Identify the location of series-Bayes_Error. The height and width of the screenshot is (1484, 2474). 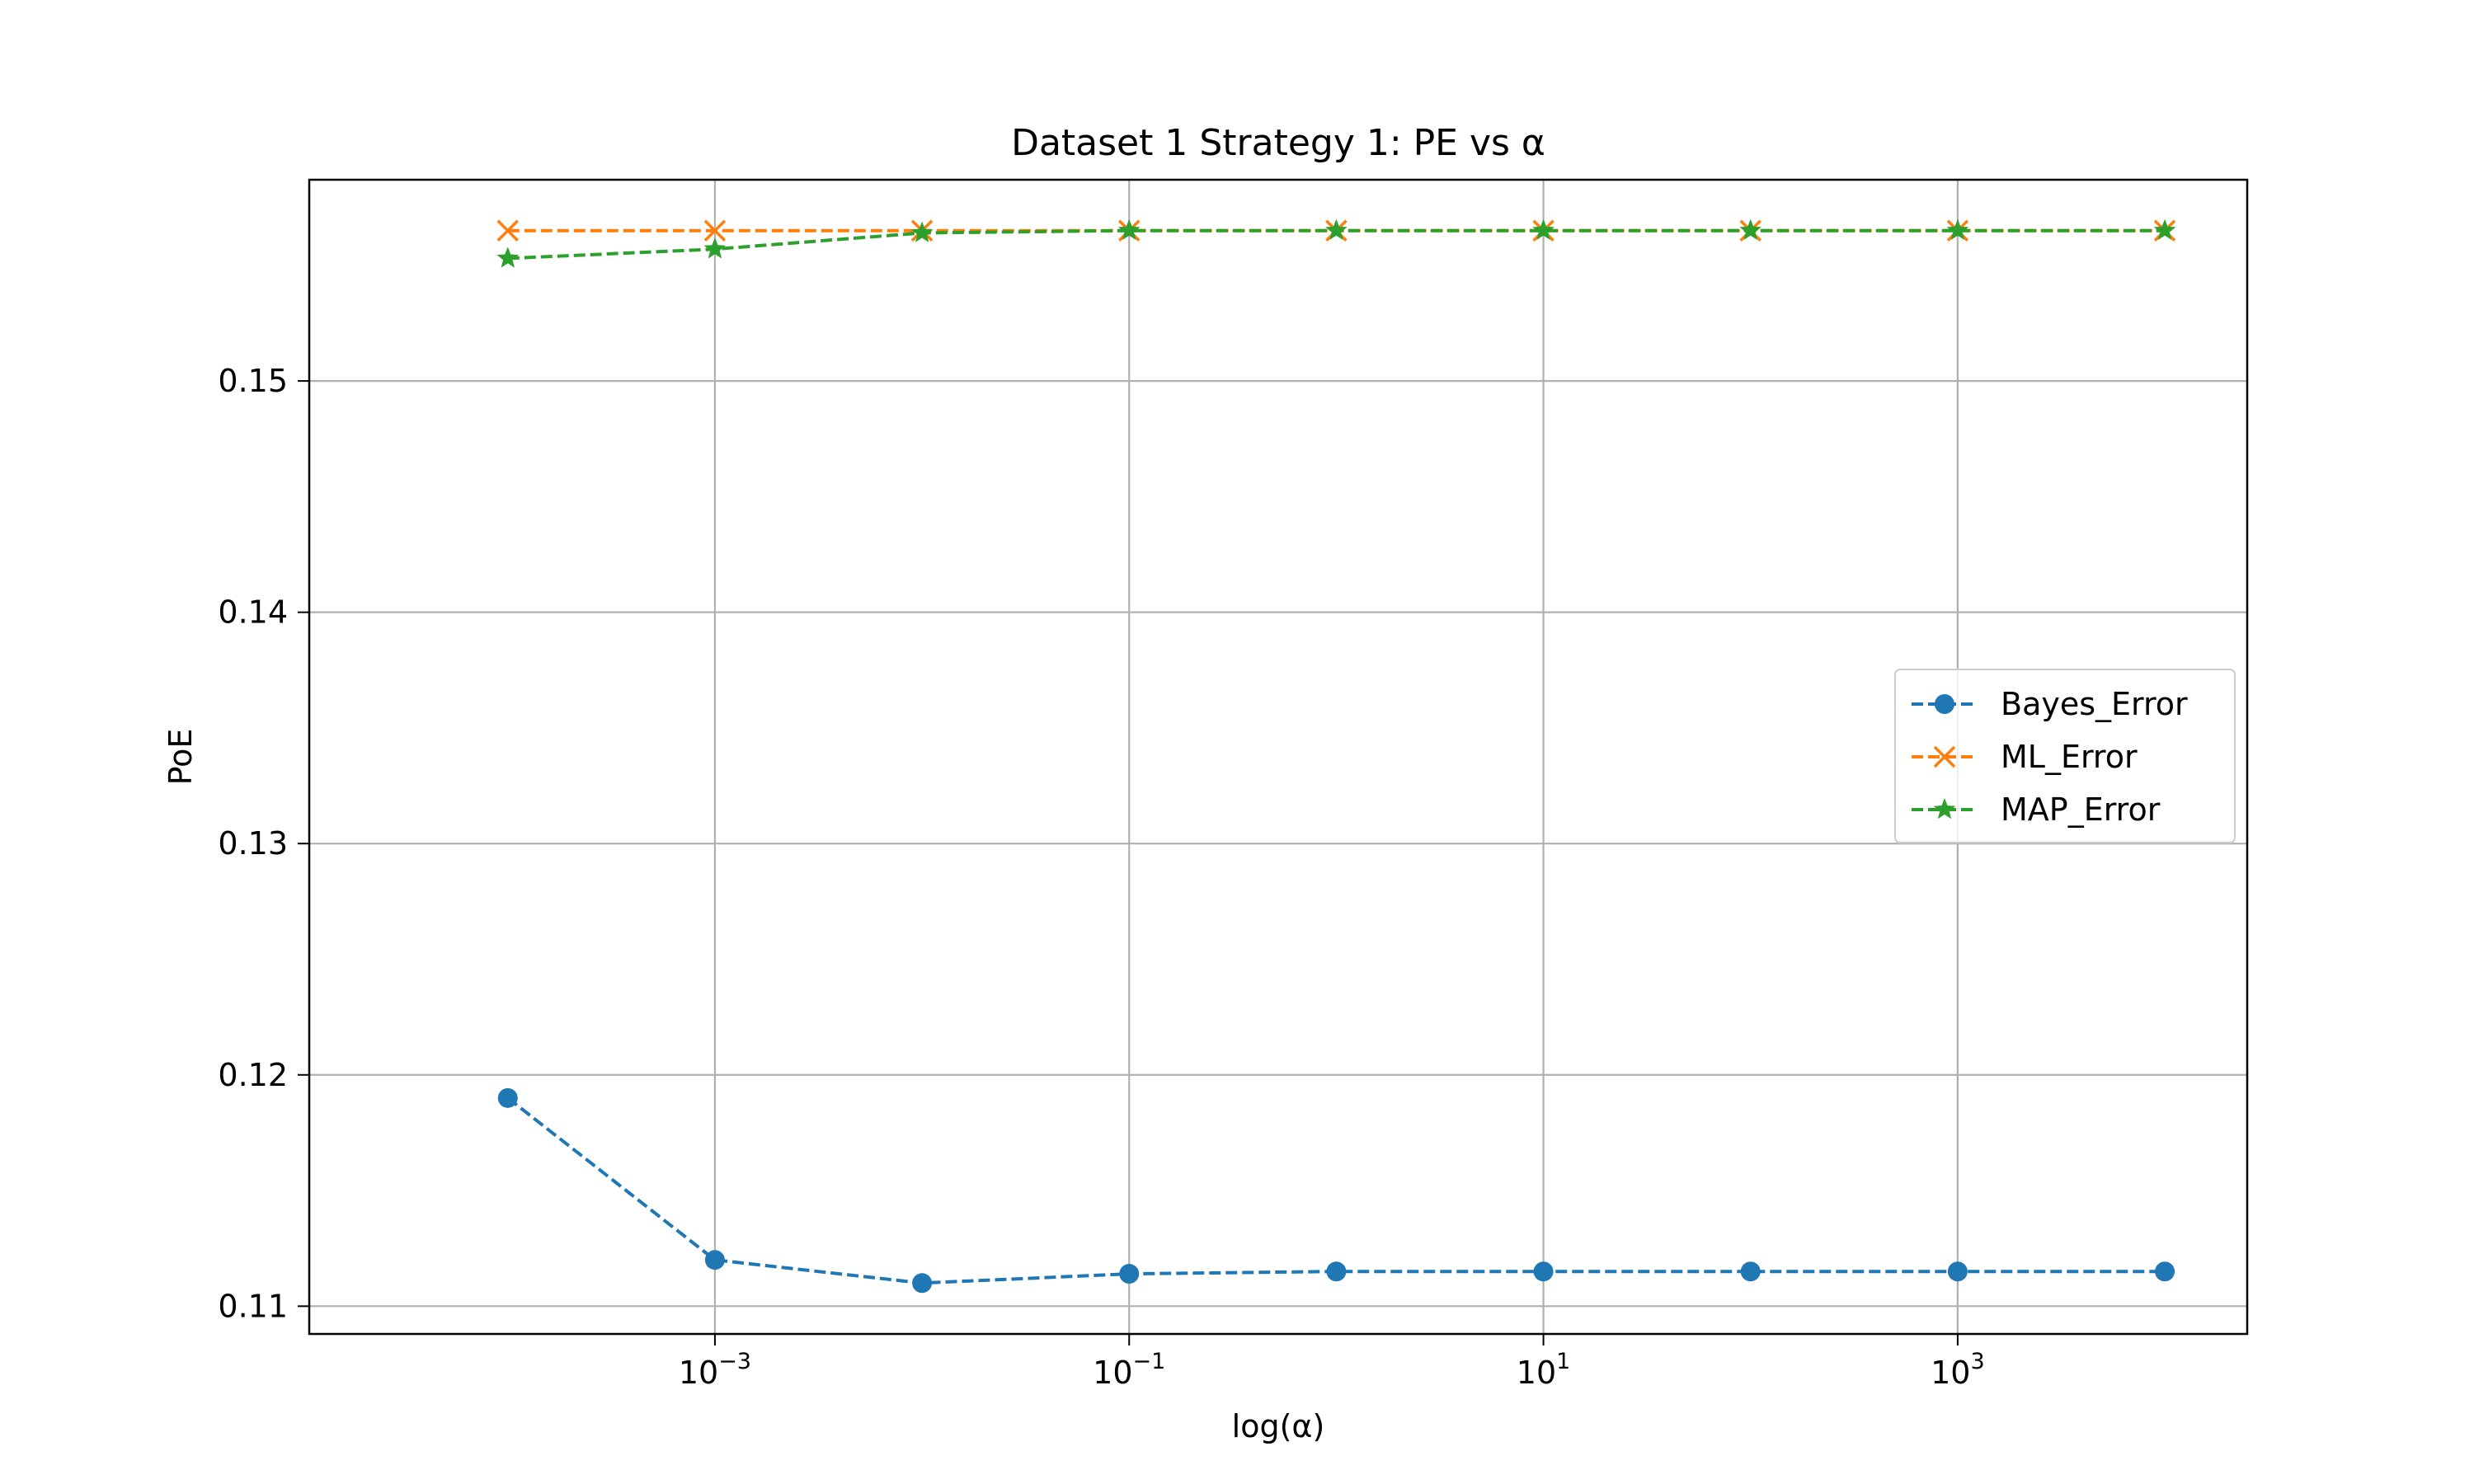
(1336, 1190).